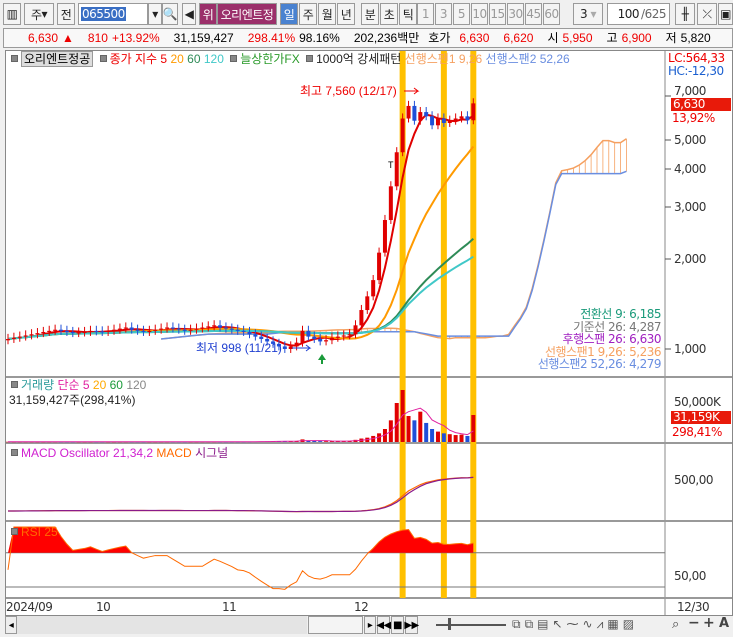 Image resolution: width=733 pixels, height=637 pixels. What do you see at coordinates (289, 14) in the screenshot?
I see `period-tab: 일` at bounding box center [289, 14].